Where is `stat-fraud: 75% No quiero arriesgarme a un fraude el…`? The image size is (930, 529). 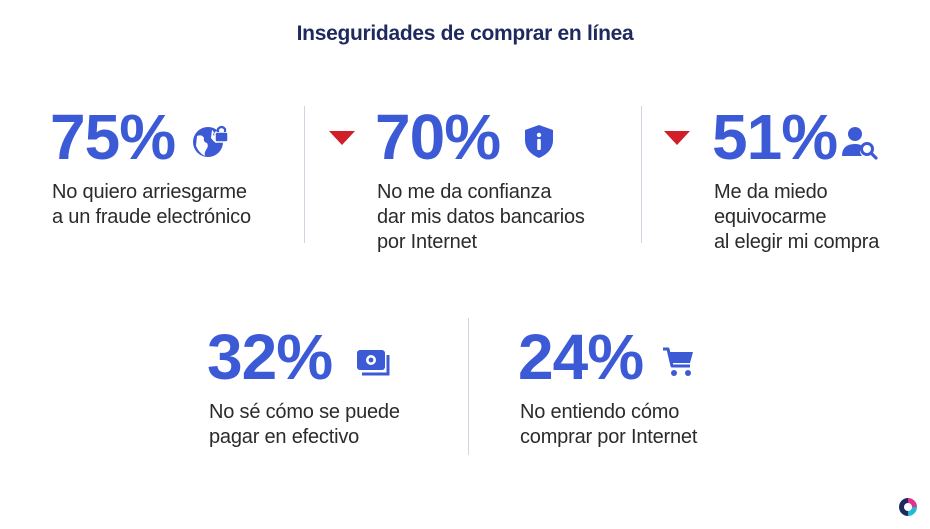
stat-fraud: 75% No quiero arriesgarme a un fraude el… is located at coordinates (170, 173).